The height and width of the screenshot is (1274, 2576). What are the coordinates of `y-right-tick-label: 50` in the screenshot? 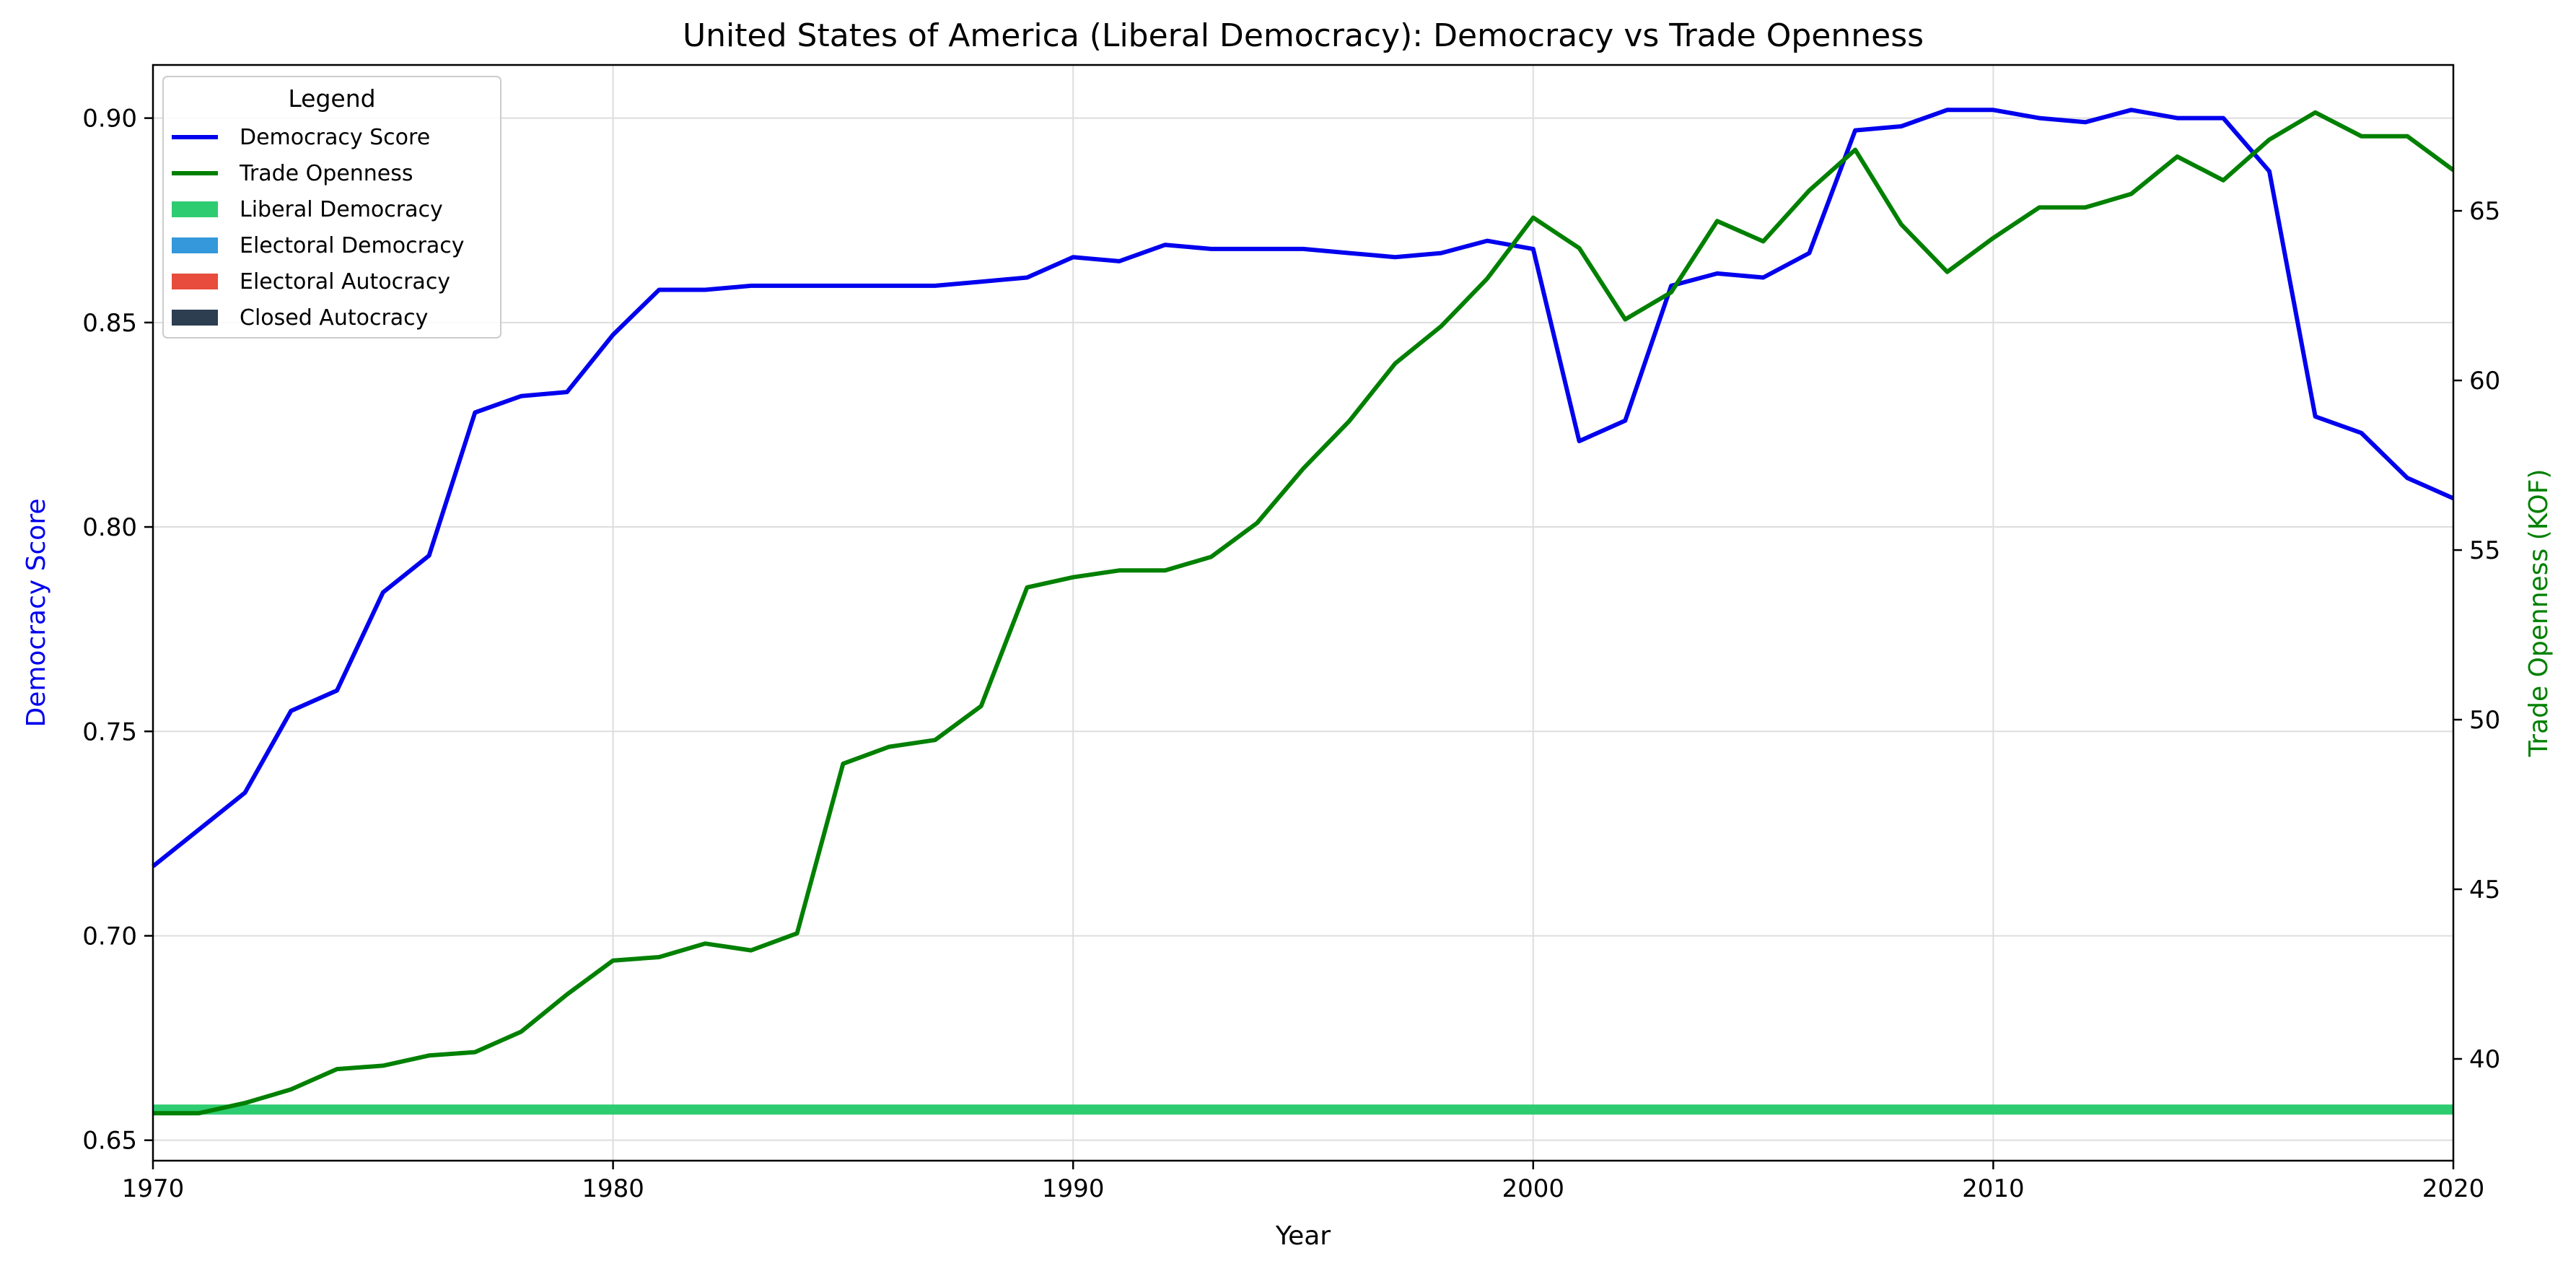 It's located at (2484, 720).